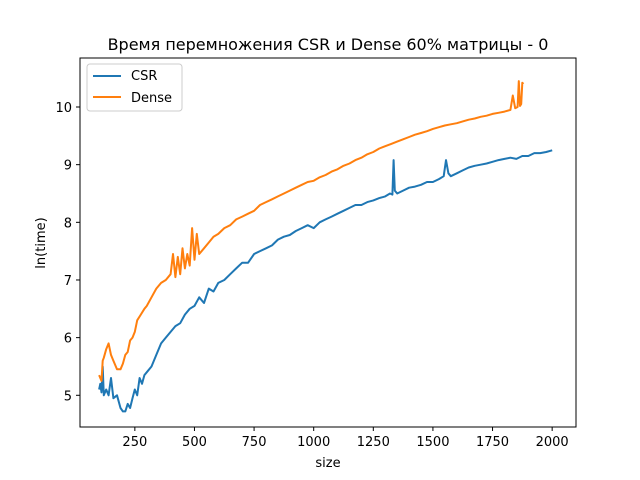 The image size is (640, 480). What do you see at coordinates (68, 223) in the screenshot?
I see `y-tick-label: 8` at bounding box center [68, 223].